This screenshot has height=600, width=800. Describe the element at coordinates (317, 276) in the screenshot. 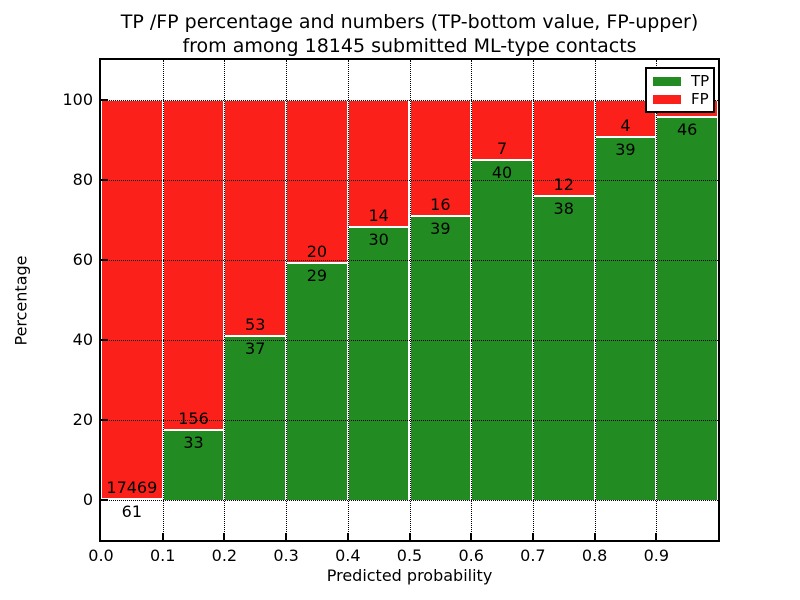

I see `bar-label-tp: 29` at that location.